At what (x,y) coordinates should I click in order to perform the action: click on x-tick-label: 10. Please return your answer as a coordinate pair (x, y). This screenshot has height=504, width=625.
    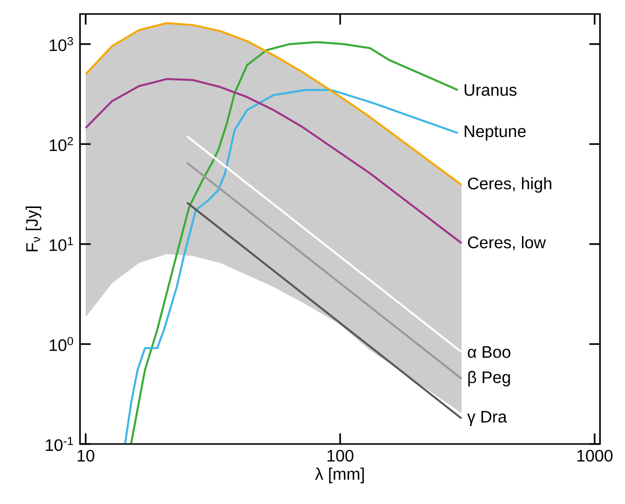
    Looking at the image, I should click on (86, 456).